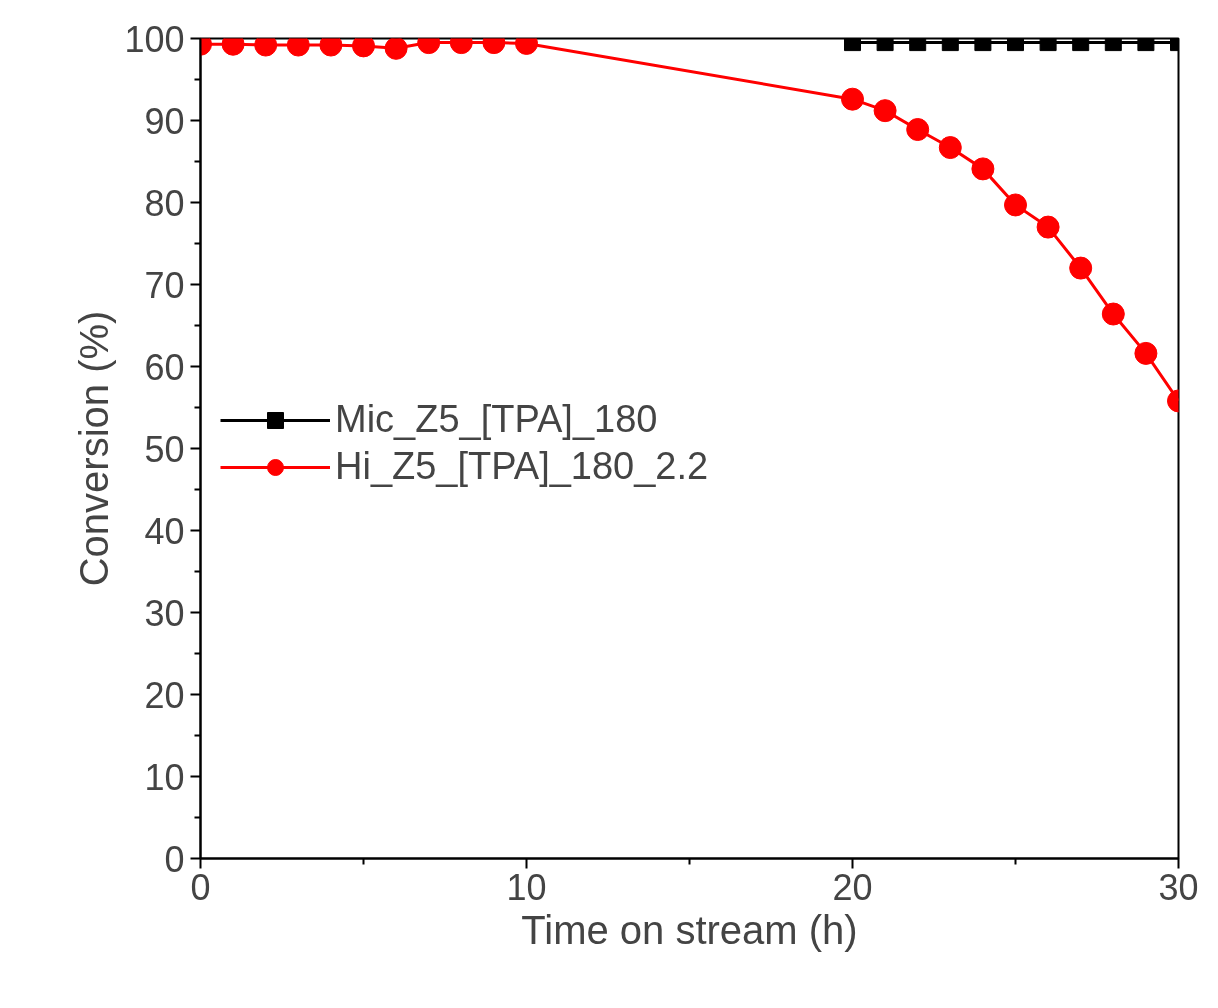 The width and height of the screenshot is (1218, 1008). What do you see at coordinates (164, 531) in the screenshot?
I see `y-tick-label: 40` at bounding box center [164, 531].